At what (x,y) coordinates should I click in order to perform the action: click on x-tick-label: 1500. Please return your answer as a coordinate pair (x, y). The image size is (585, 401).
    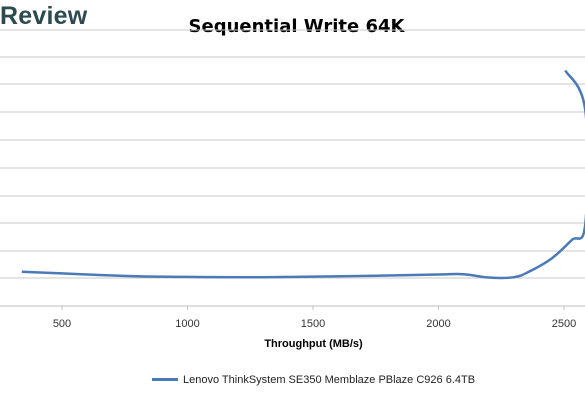
    Looking at the image, I should click on (313, 324).